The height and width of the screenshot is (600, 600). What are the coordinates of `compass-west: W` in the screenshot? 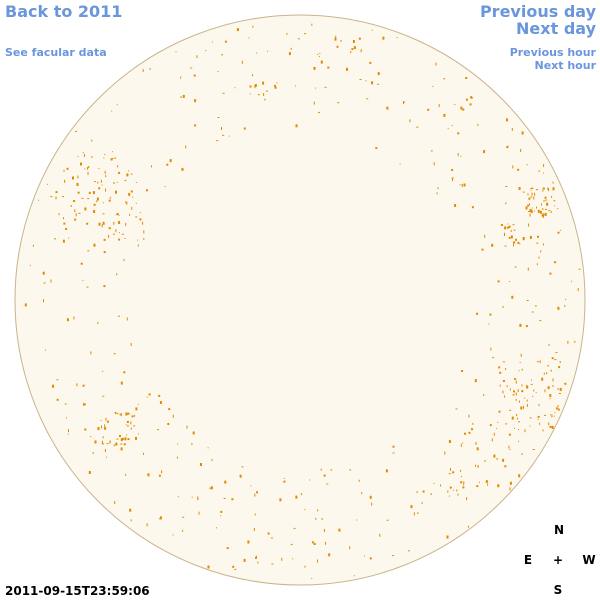 It's located at (588, 560).